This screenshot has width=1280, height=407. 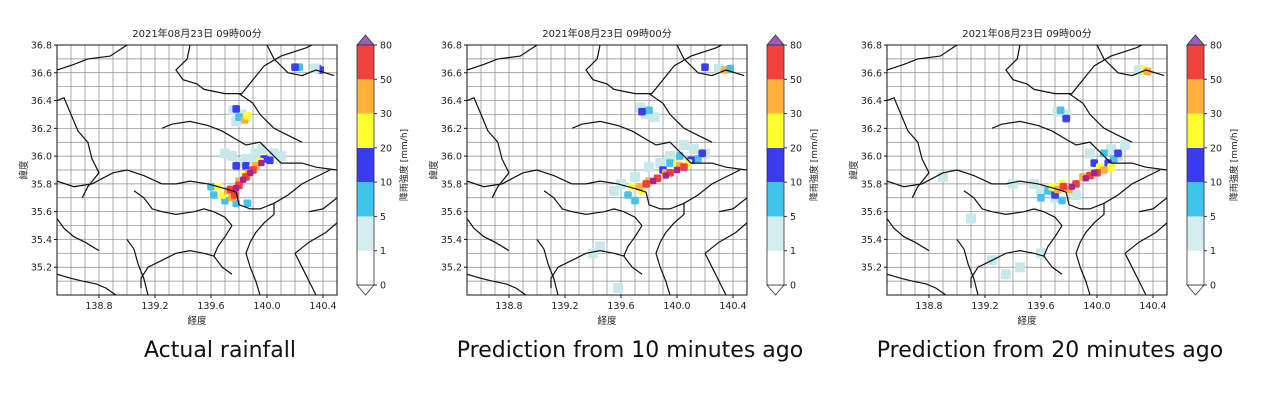 What do you see at coordinates (796, 183) in the screenshot?
I see `colorbar-tick-label: 10` at bounding box center [796, 183].